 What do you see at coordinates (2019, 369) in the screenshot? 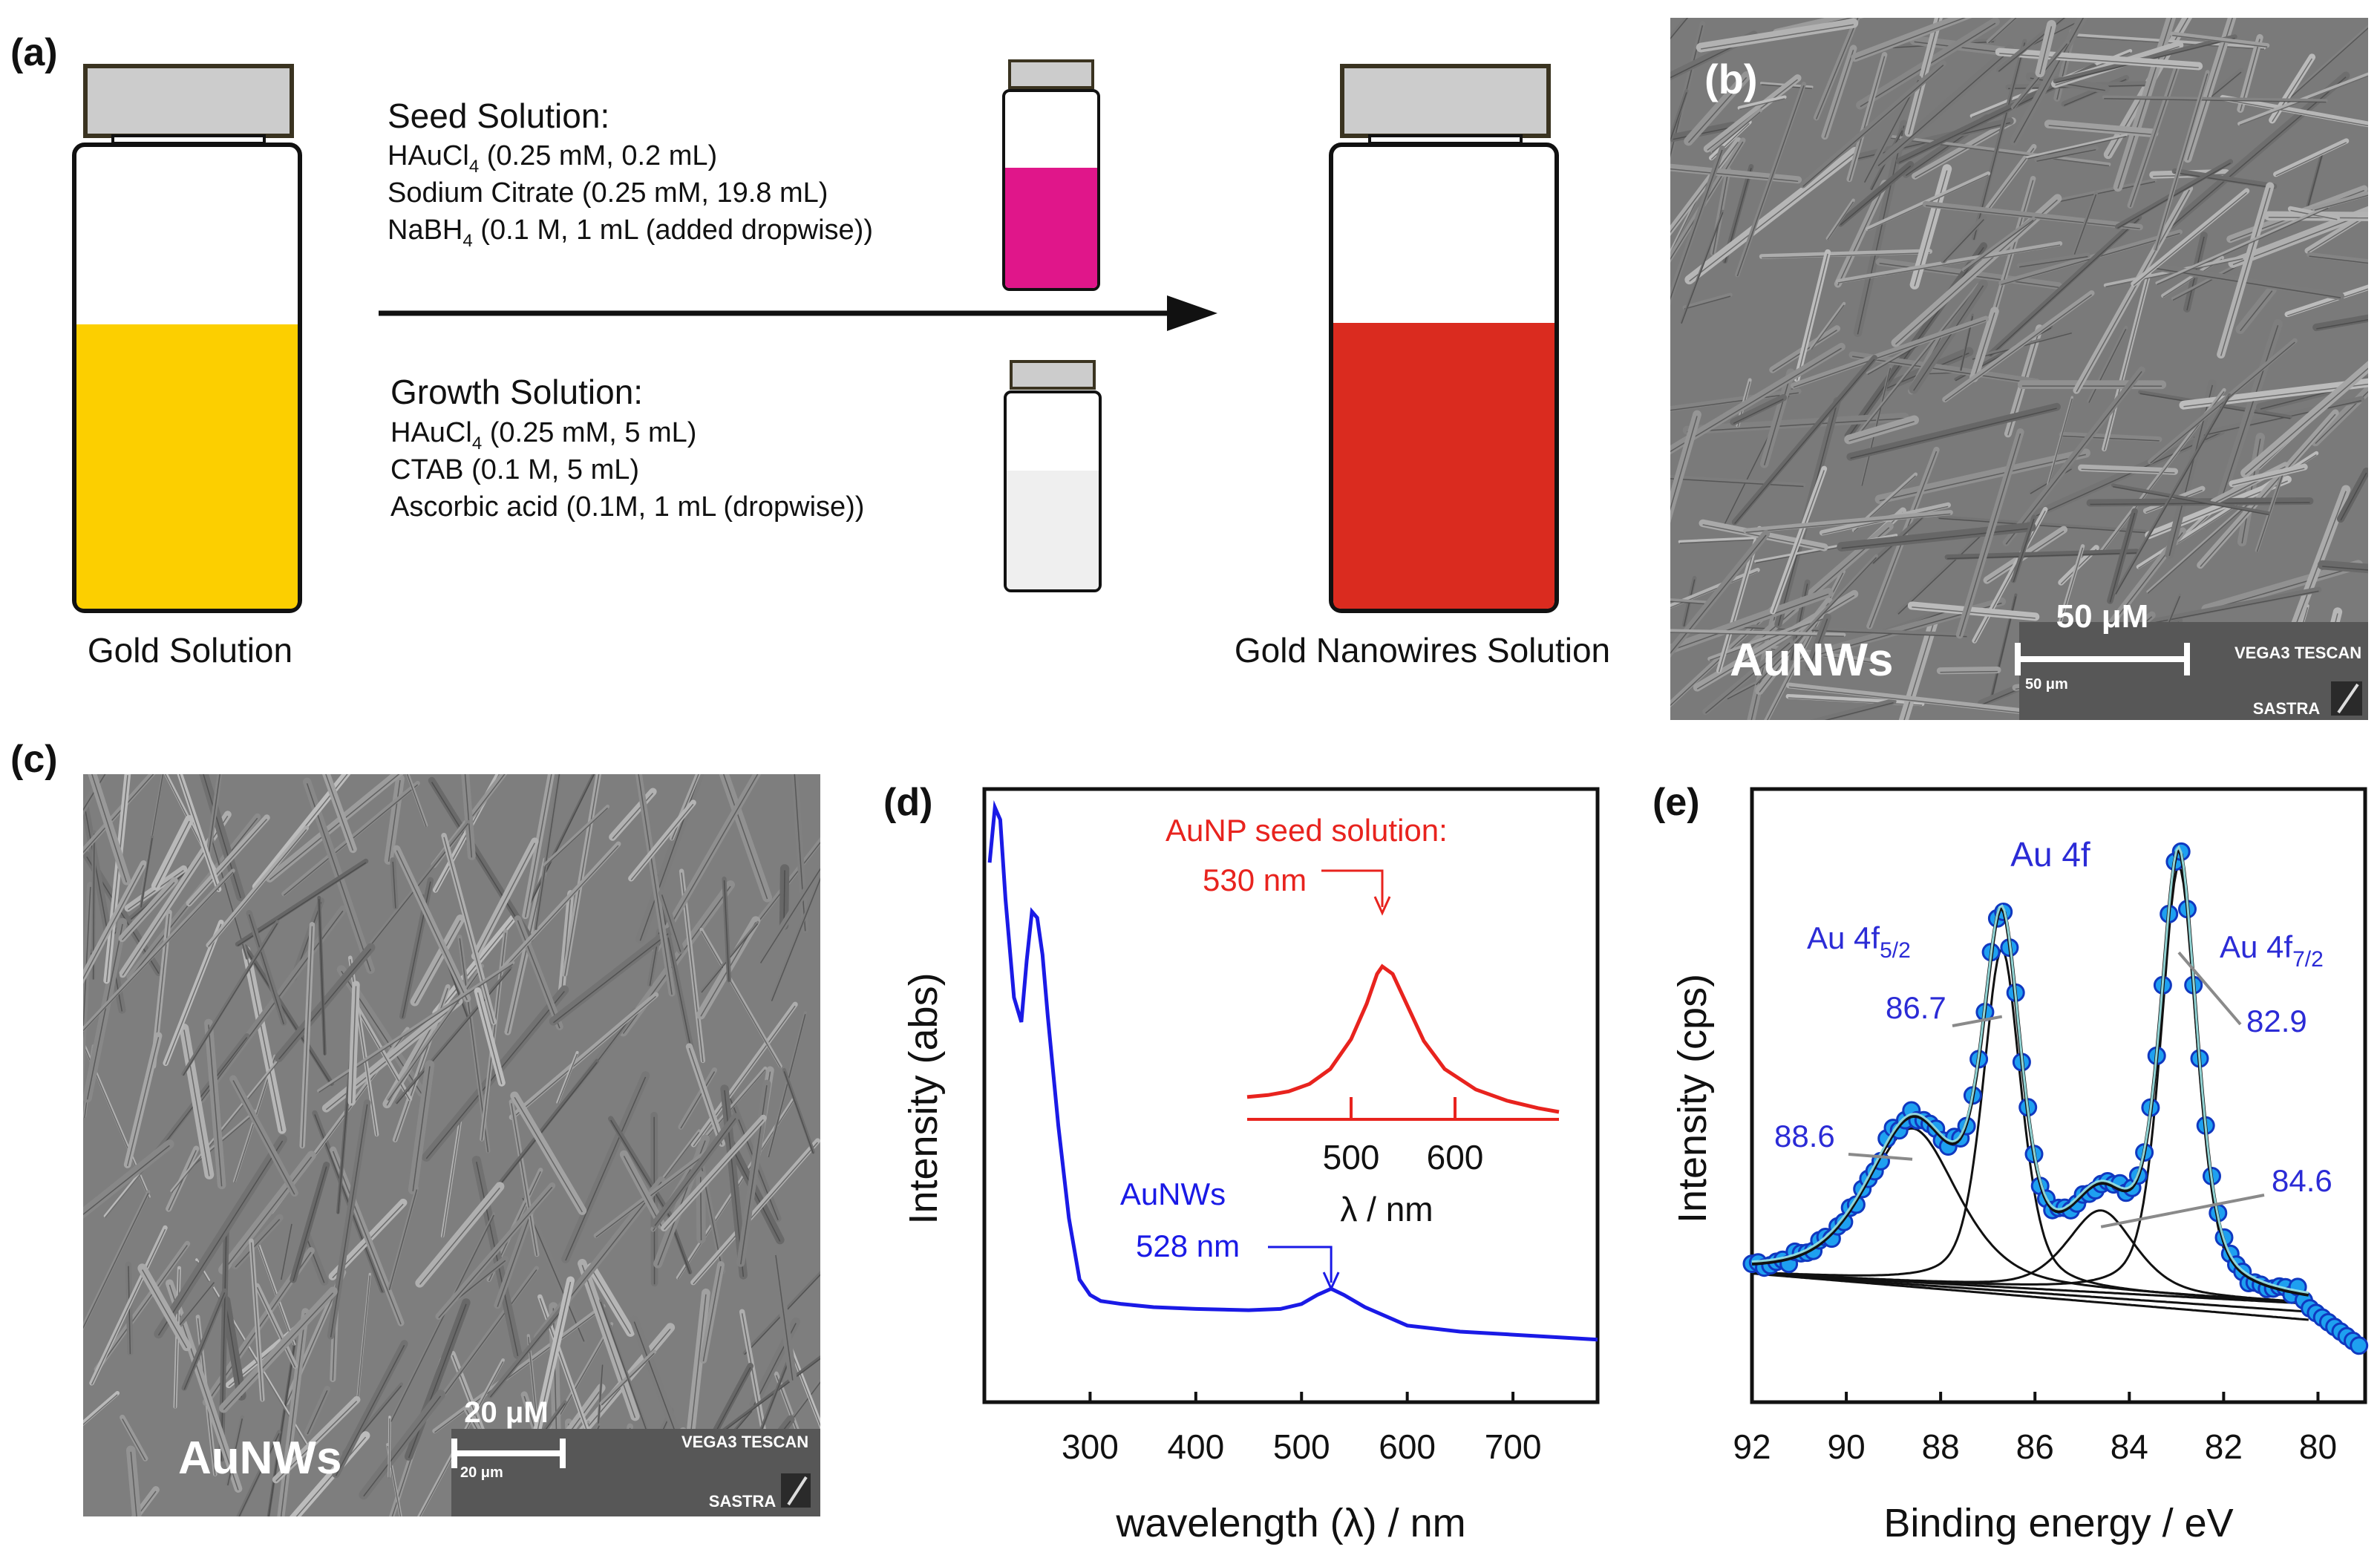
I see `sem-texture` at bounding box center [2019, 369].